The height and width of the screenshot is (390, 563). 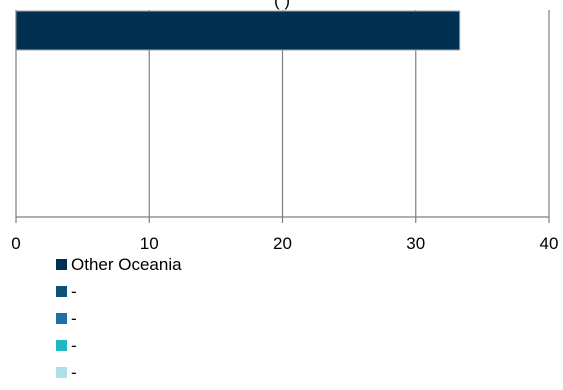 What do you see at coordinates (126, 264) in the screenshot?
I see `legend-label: Other Oceania` at bounding box center [126, 264].